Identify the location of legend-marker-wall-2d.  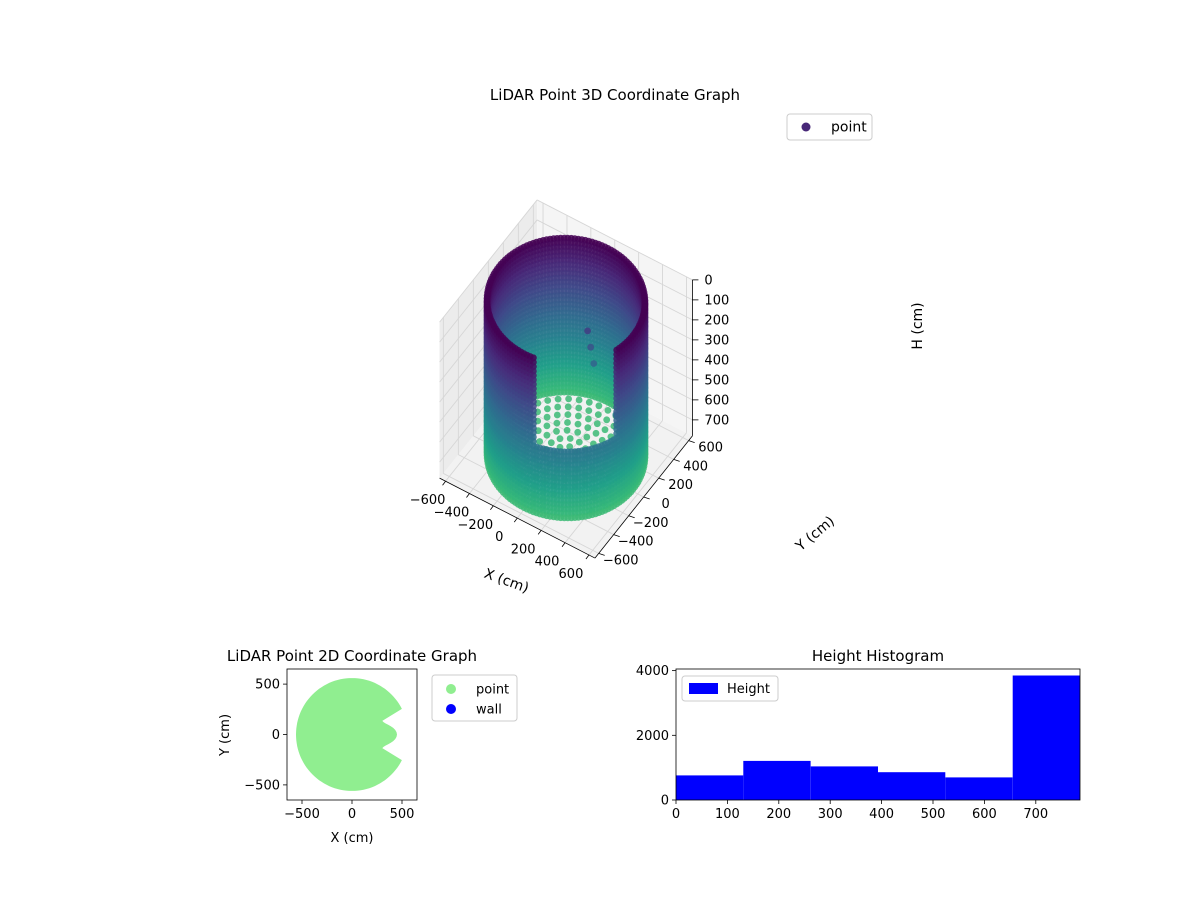
(451, 709).